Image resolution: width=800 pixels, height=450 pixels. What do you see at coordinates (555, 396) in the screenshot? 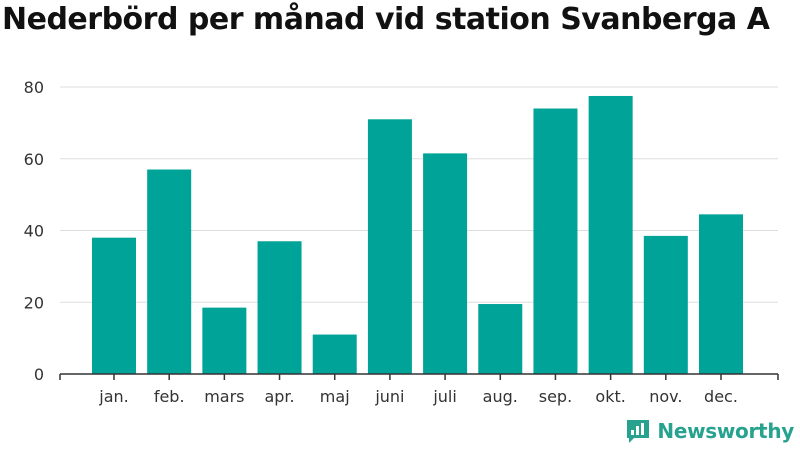
I see `x-tick-label: sep.` at bounding box center [555, 396].